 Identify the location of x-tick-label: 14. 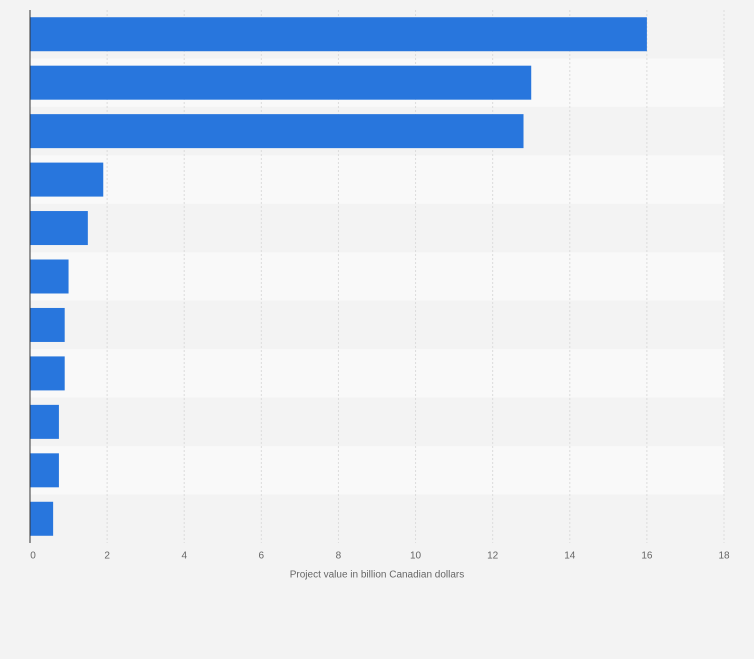
(570, 556).